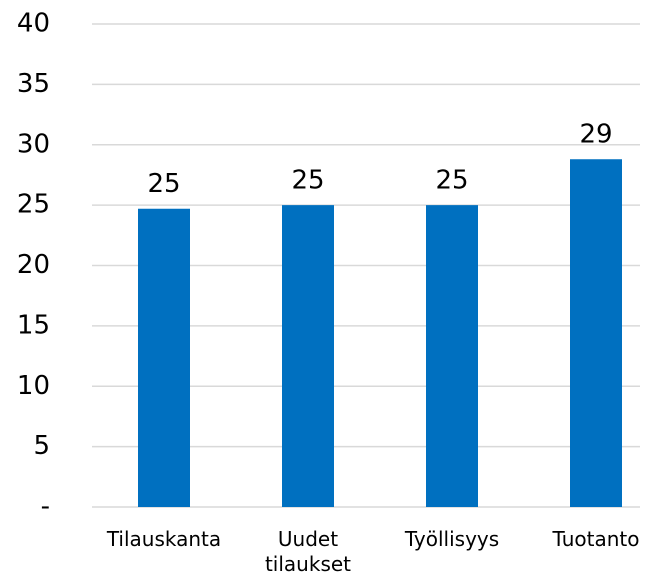 This screenshot has height=578, width=663. Describe the element at coordinates (33, 205) in the screenshot. I see `y-tick-label: 25` at that location.